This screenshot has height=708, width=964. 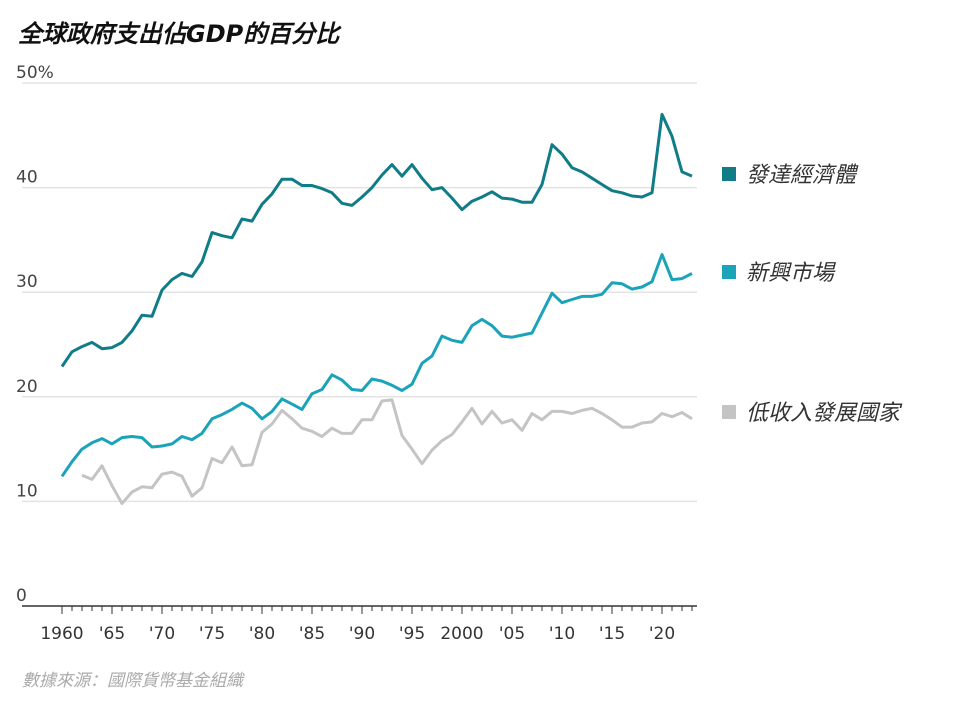 What do you see at coordinates (461, 634) in the screenshot?
I see `x-tick-label: 2000` at bounding box center [461, 634].